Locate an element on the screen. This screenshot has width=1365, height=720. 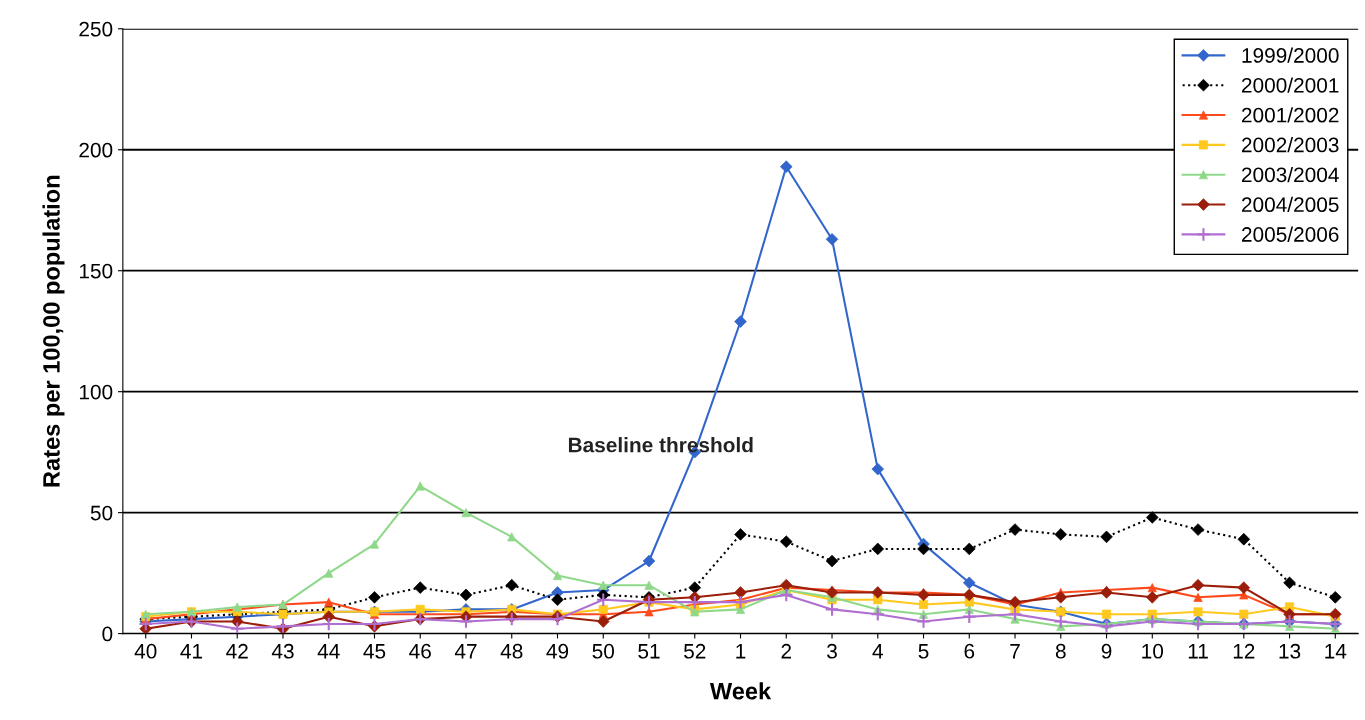
x-tick-label: 50 is located at coordinates (603, 651).